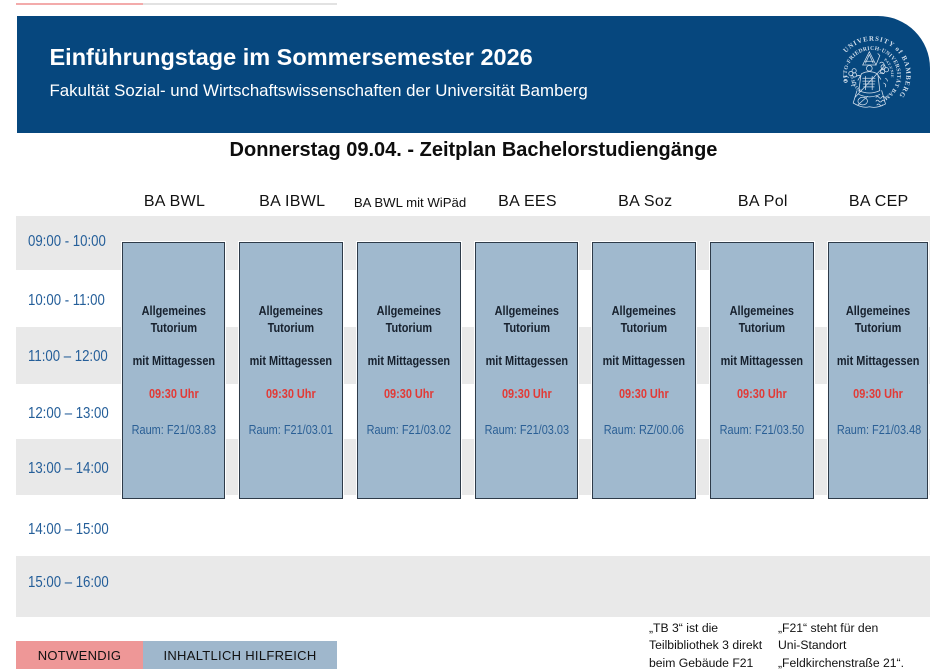 Image resolution: width=947 pixels, height=669 pixels. What do you see at coordinates (876, 68) in the screenshot?
I see `svg-text: UNIVERSITY of BAMBERG` at bounding box center [876, 68].